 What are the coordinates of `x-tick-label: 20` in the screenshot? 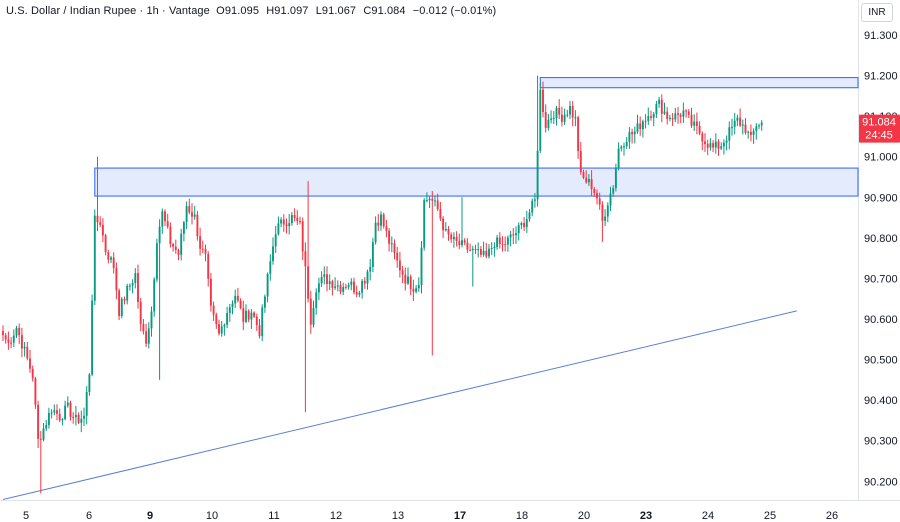 It's located at (584, 516).